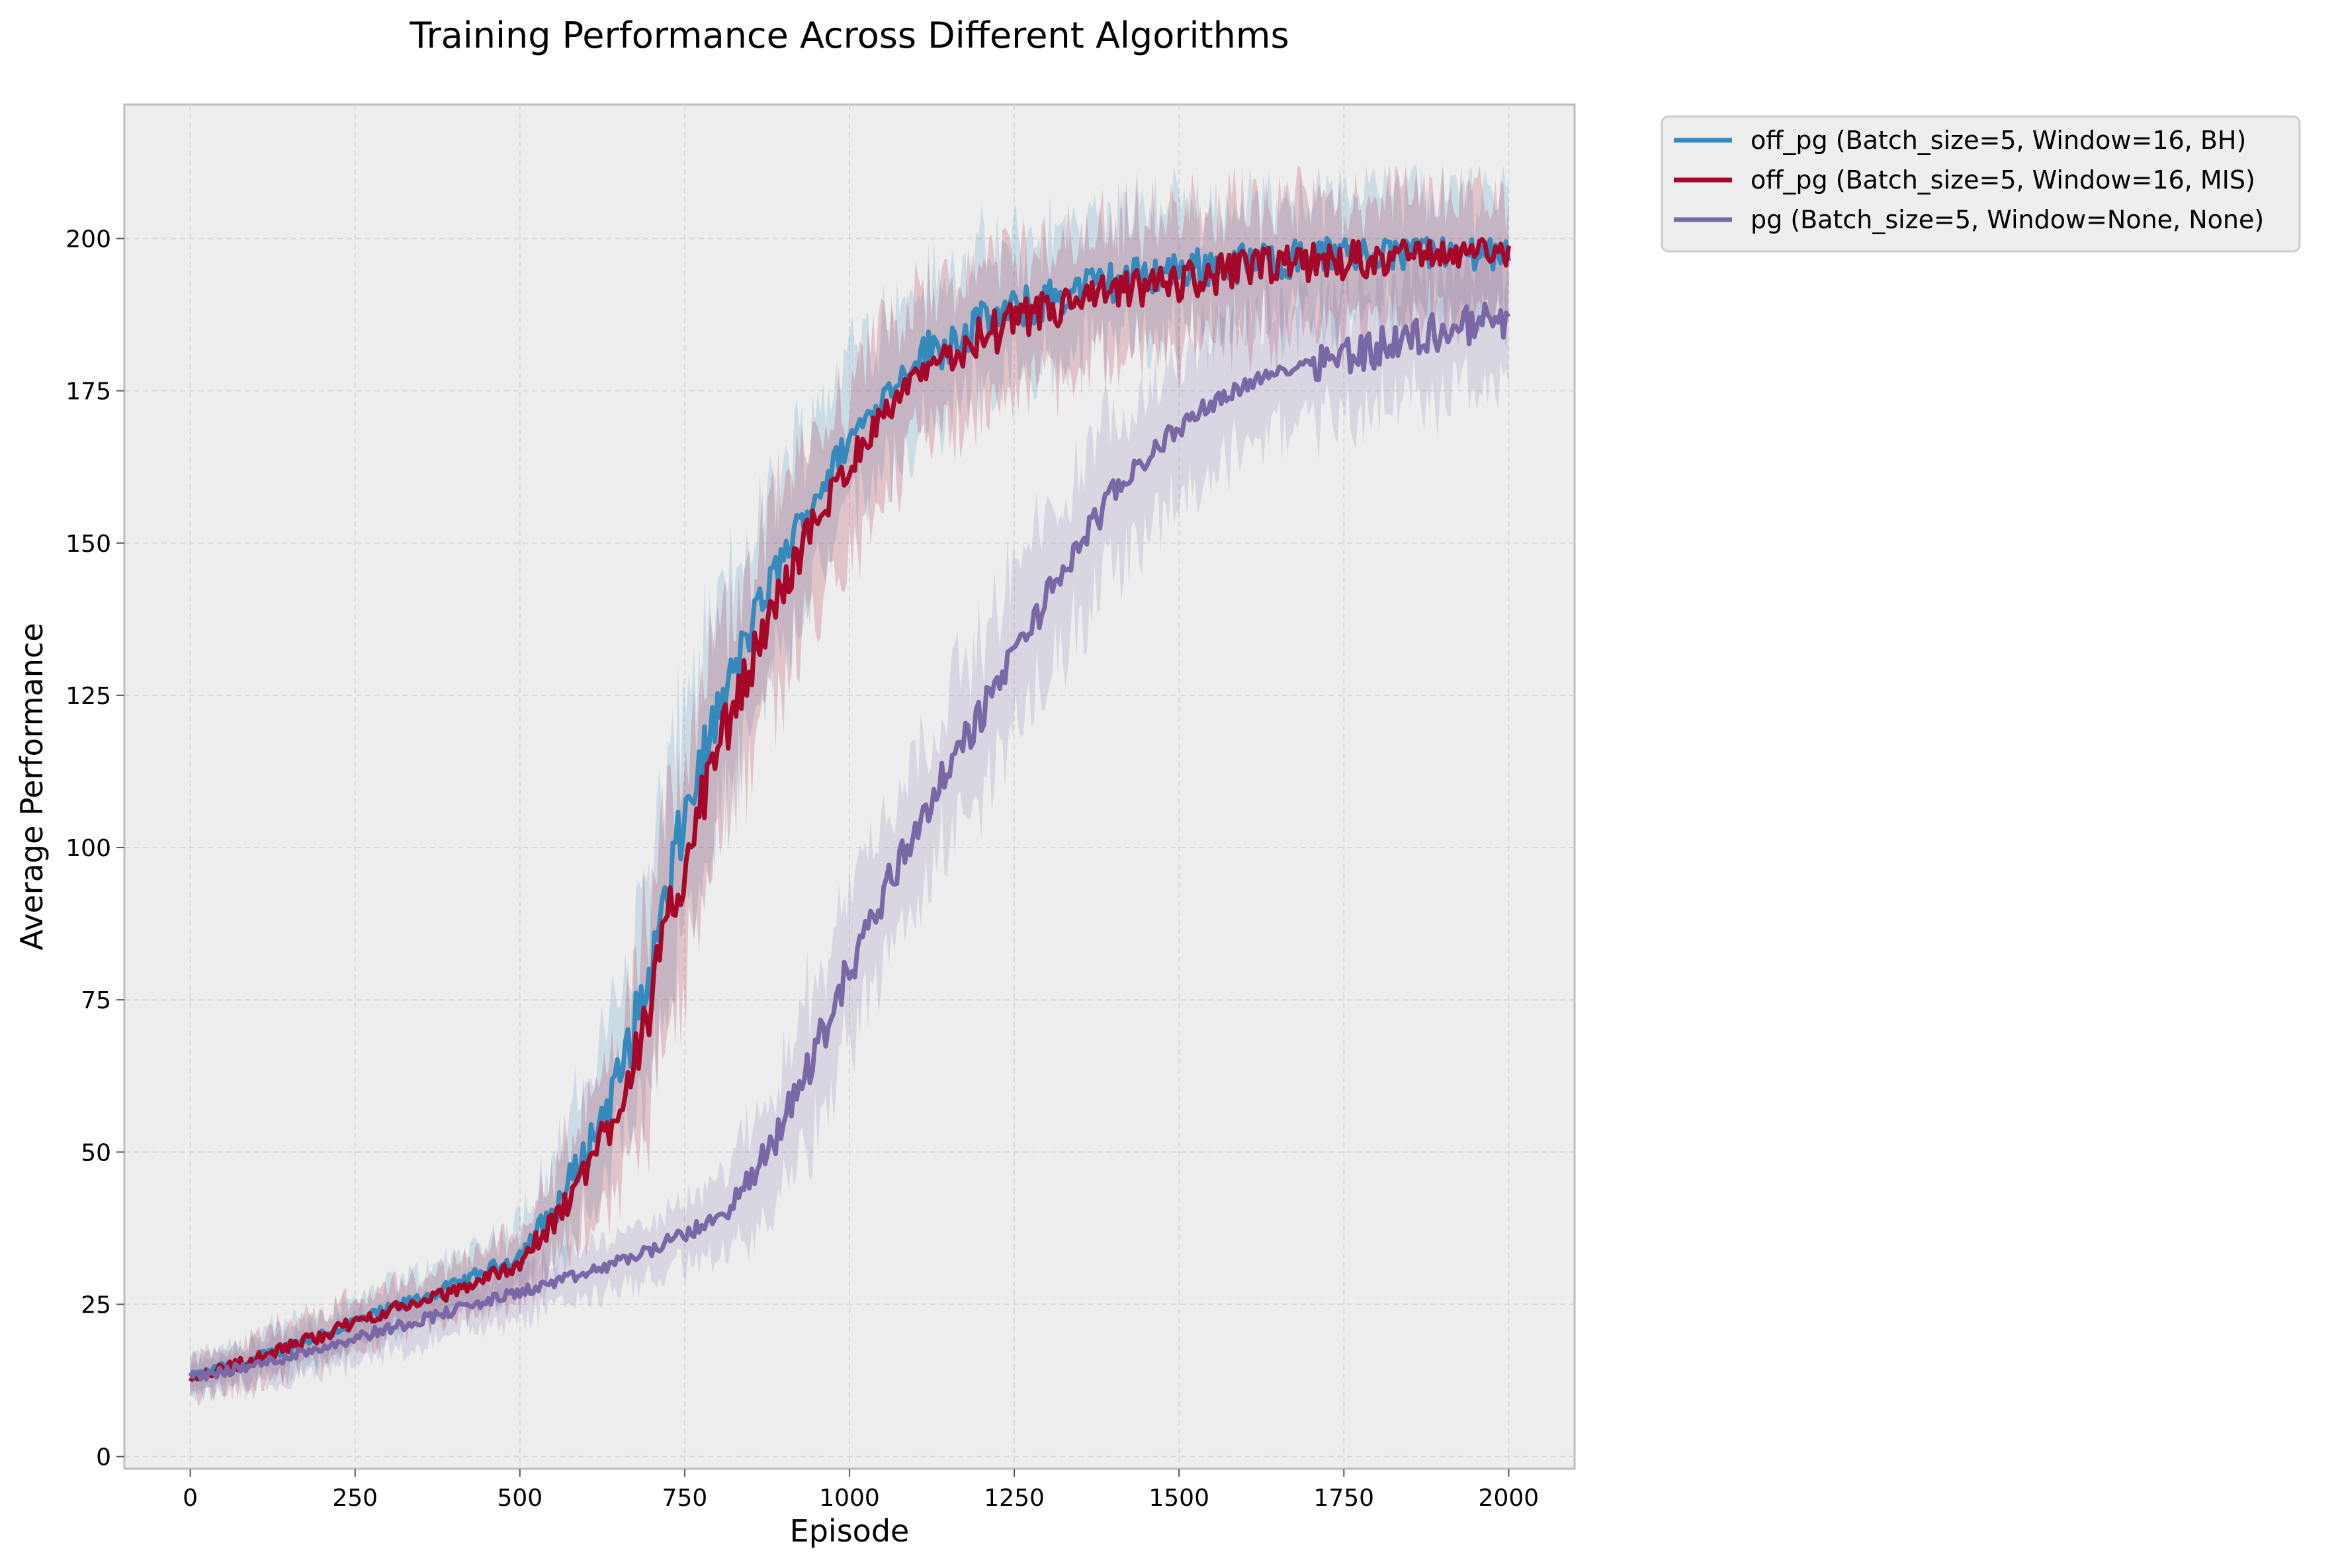 The image size is (2342, 1568). What do you see at coordinates (2003, 180) in the screenshot?
I see `legend-label: off_pg (Batch_size=5, Window=16, MIS)` at bounding box center [2003, 180].